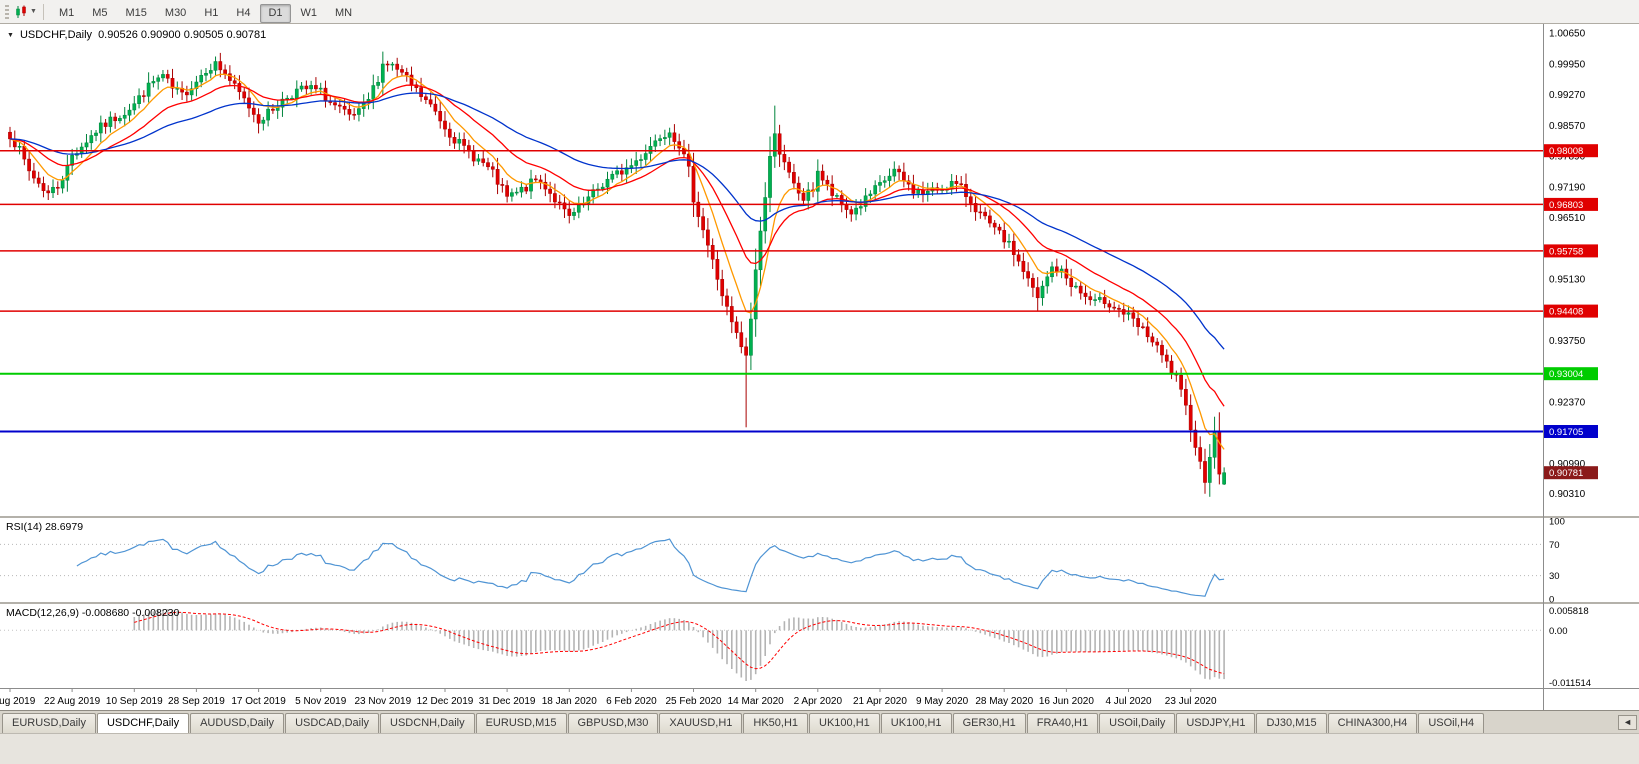 The height and width of the screenshot is (764, 1639). Describe the element at coordinates (21, 12) in the screenshot. I see `candlestick-chart-icon` at that location.